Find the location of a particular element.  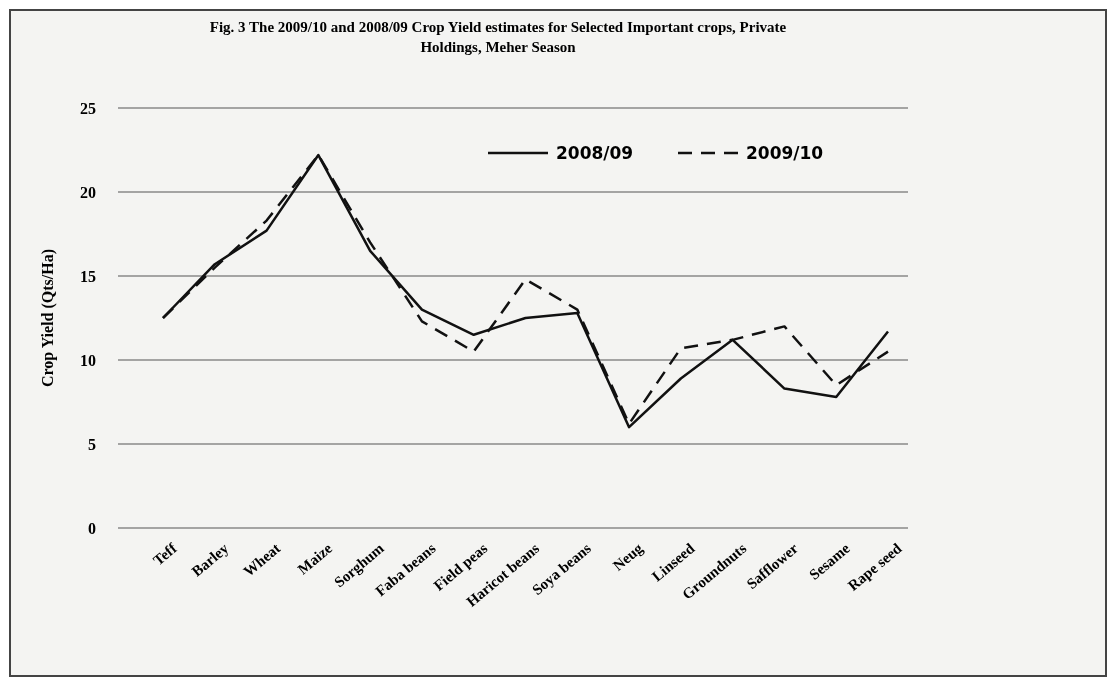

y-tick-label: 20 is located at coordinates (88, 192).